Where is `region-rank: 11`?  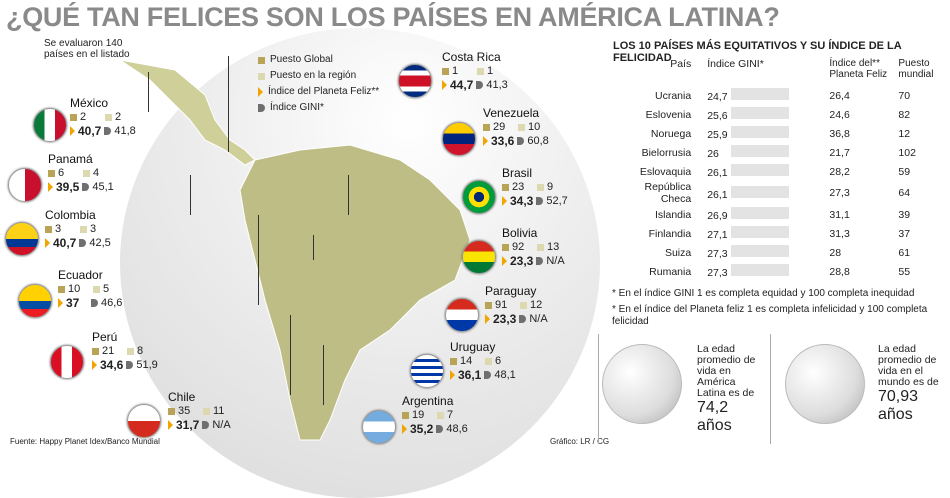
region-rank: 11 is located at coordinates (219, 411).